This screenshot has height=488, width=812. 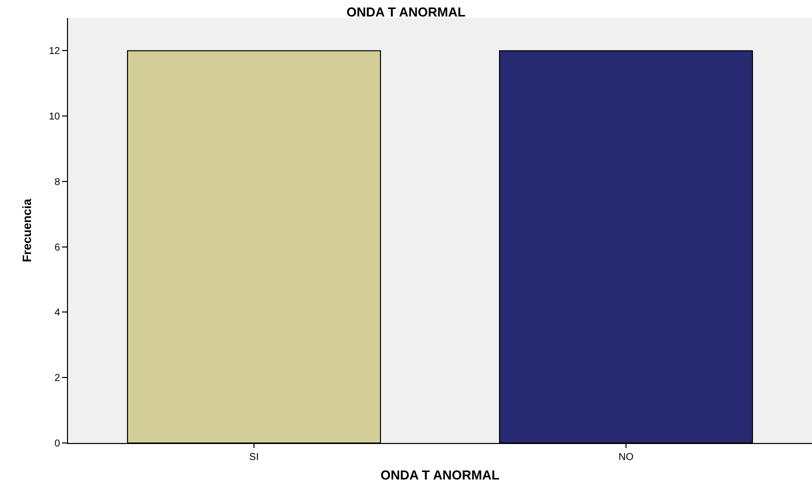 What do you see at coordinates (626, 457) in the screenshot?
I see `x-tick-label: NO` at bounding box center [626, 457].